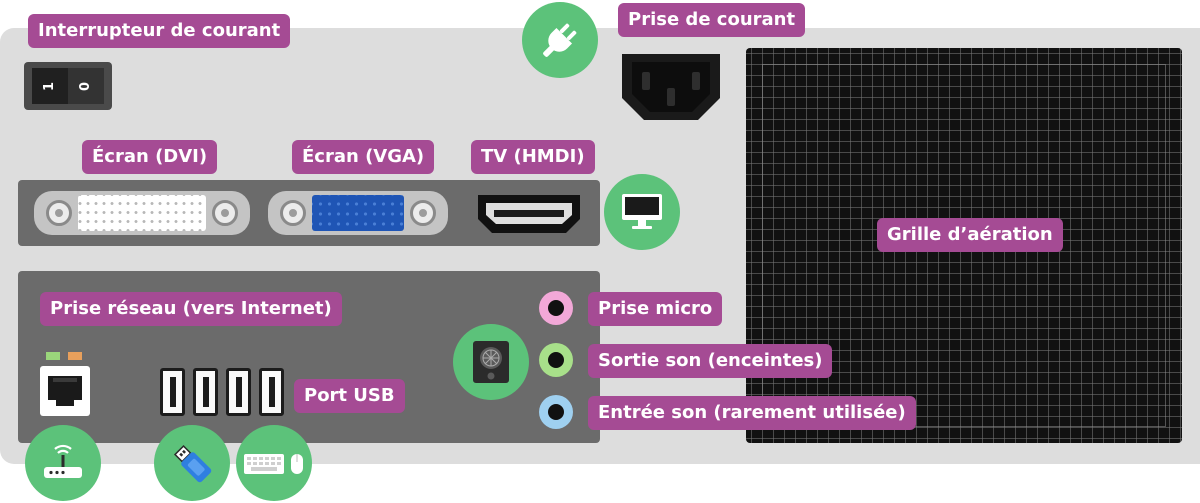 The width and height of the screenshot is (1200, 503). Describe the element at coordinates (150, 157) in the screenshot. I see `label-screen-dvi: Écran (DVI)` at that location.